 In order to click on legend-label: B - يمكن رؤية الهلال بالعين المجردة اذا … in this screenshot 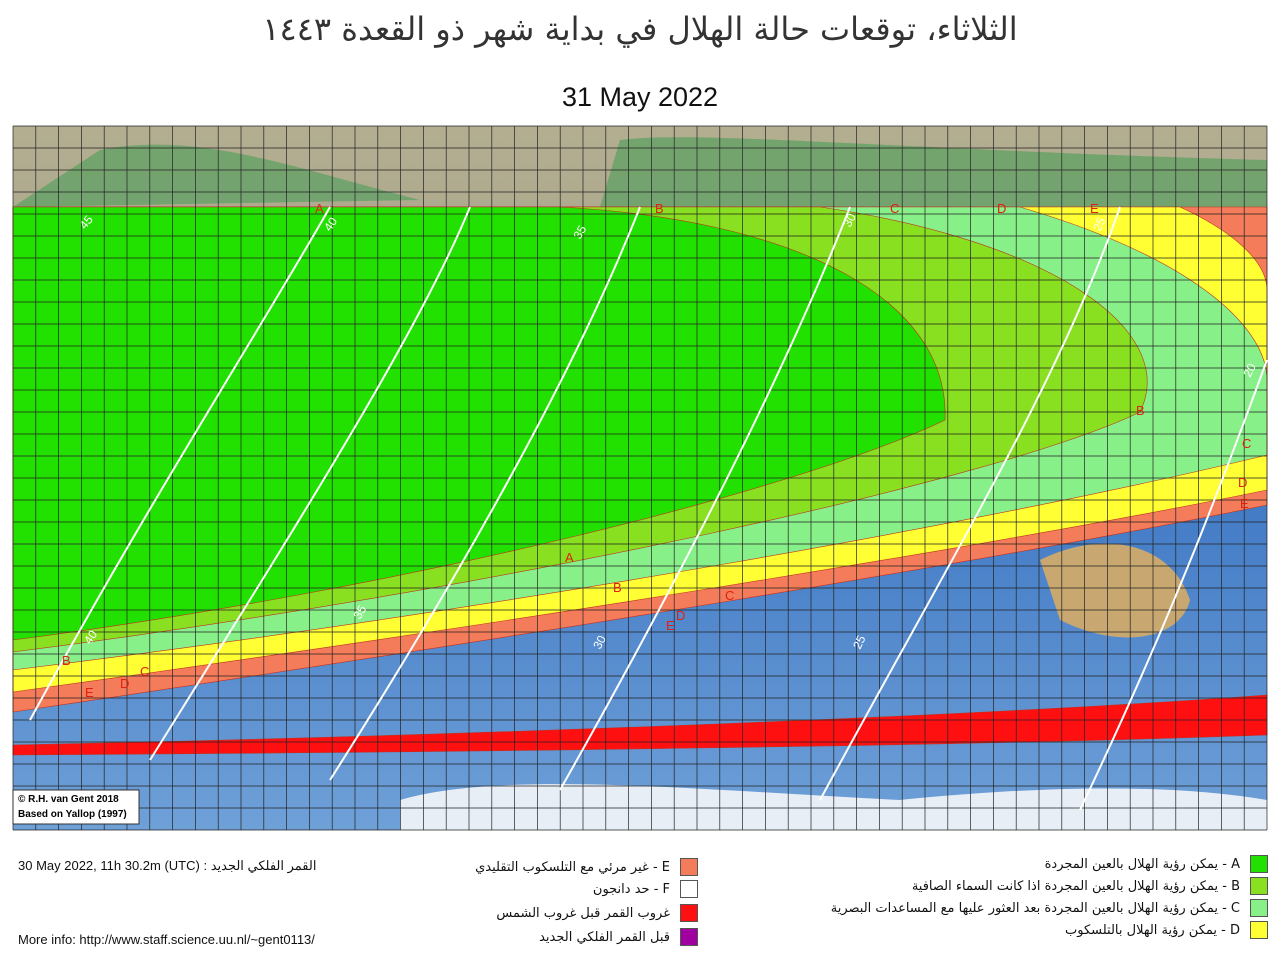, I will do `click(1075, 886)`.